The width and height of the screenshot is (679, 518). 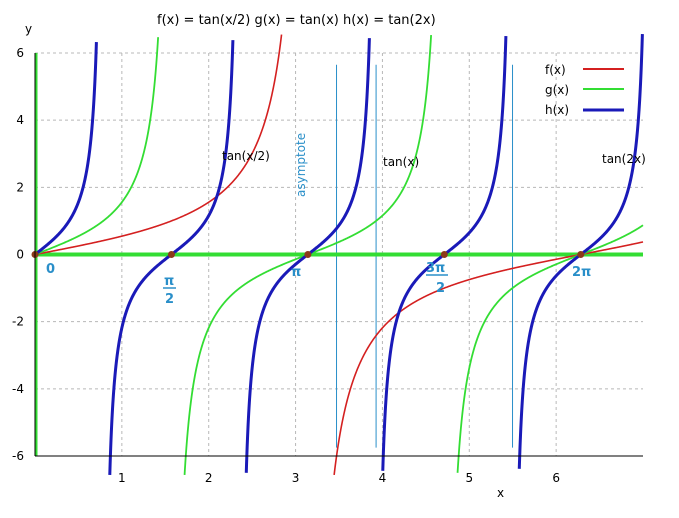 What do you see at coordinates (581, 272) in the screenshot?
I see `two-pi-label: 2π` at bounding box center [581, 272].